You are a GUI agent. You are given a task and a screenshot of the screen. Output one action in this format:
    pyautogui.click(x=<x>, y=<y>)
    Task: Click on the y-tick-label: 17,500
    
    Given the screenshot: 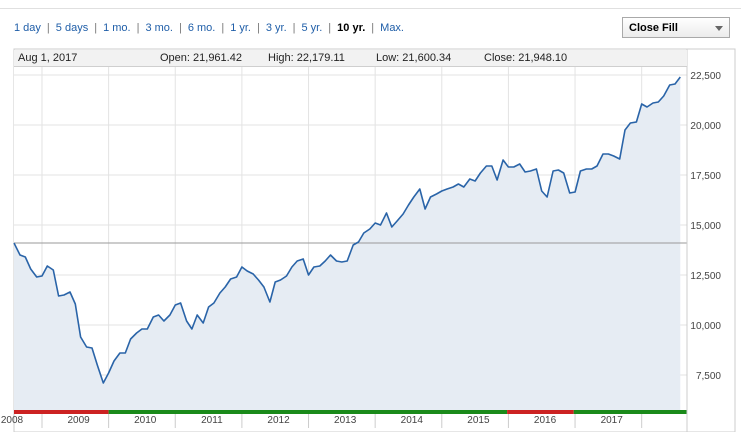 What is the action you would take?
    pyautogui.click(x=705, y=176)
    